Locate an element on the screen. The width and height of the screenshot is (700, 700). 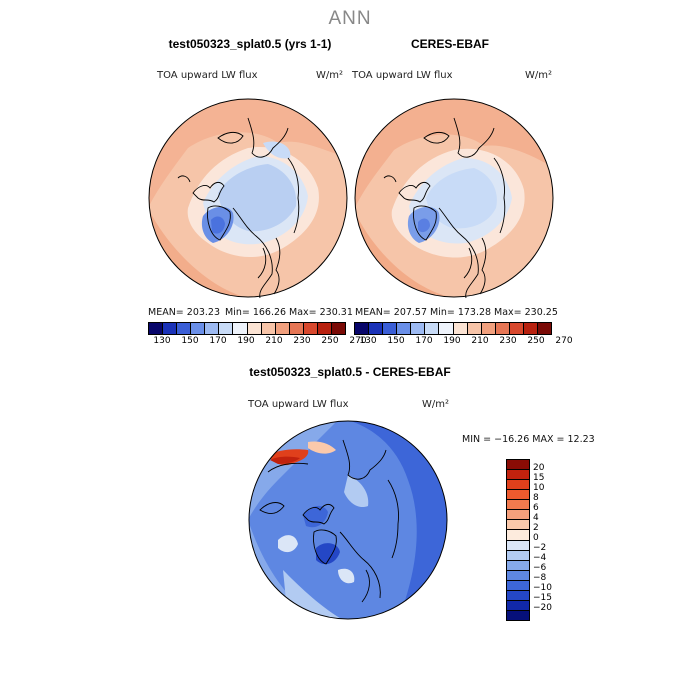
panel-3-polar-map is located at coordinates (348, 520).